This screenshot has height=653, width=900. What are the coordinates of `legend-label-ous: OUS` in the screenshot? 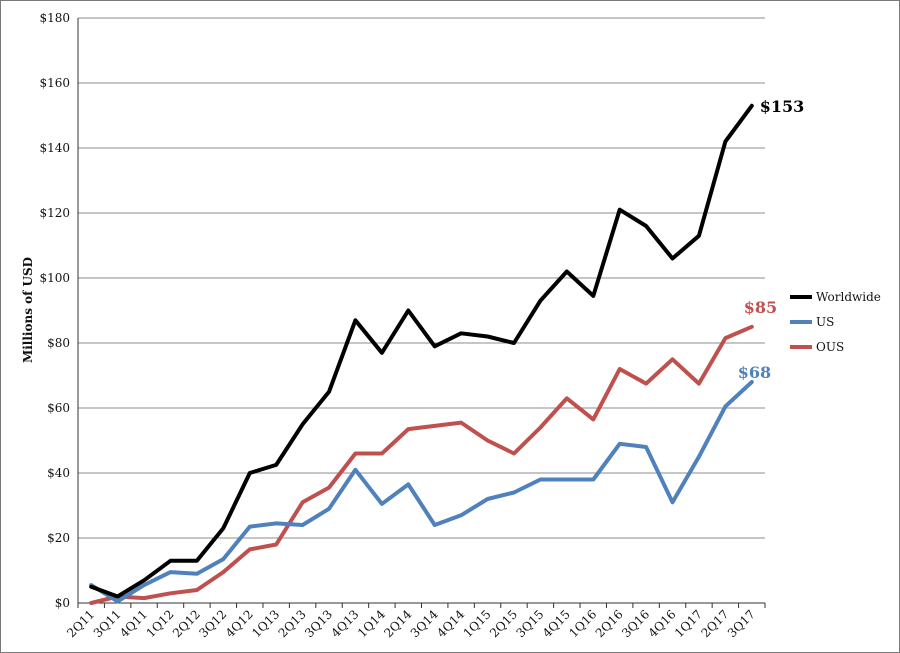 It's located at (830, 347).